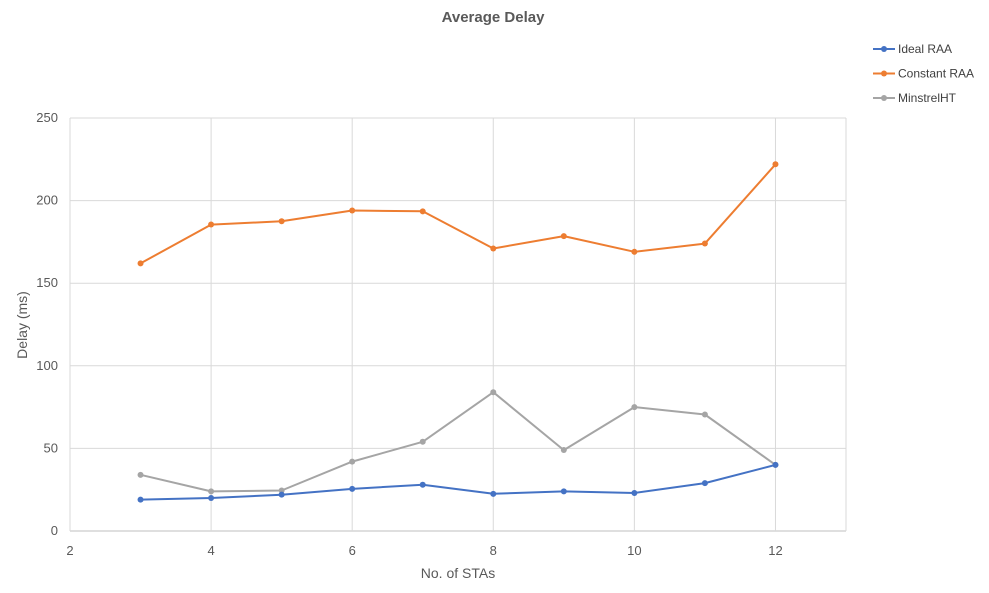 The height and width of the screenshot is (593, 989). What do you see at coordinates (352, 550) in the screenshot?
I see `x-tick-label: 6` at bounding box center [352, 550].